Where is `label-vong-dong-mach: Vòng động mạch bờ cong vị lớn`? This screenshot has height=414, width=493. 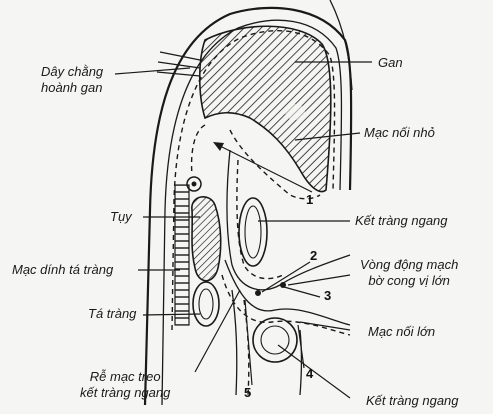 label-vong-dong-mach: Vòng động mạch bờ cong vị lớn is located at coordinates (409, 273).